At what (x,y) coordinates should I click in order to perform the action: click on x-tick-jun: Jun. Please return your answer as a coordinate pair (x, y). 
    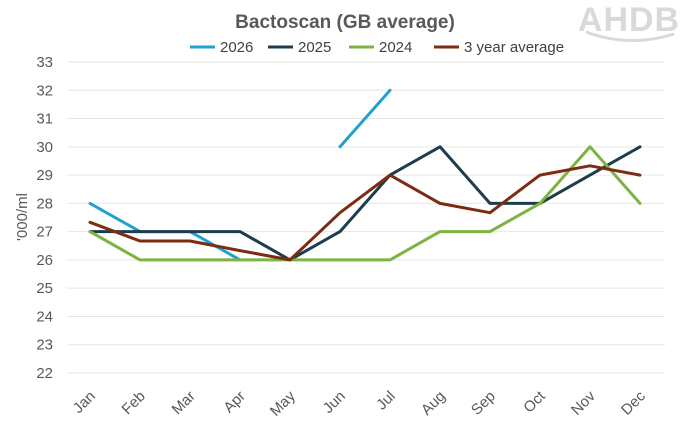
    Looking at the image, I should click on (334, 402).